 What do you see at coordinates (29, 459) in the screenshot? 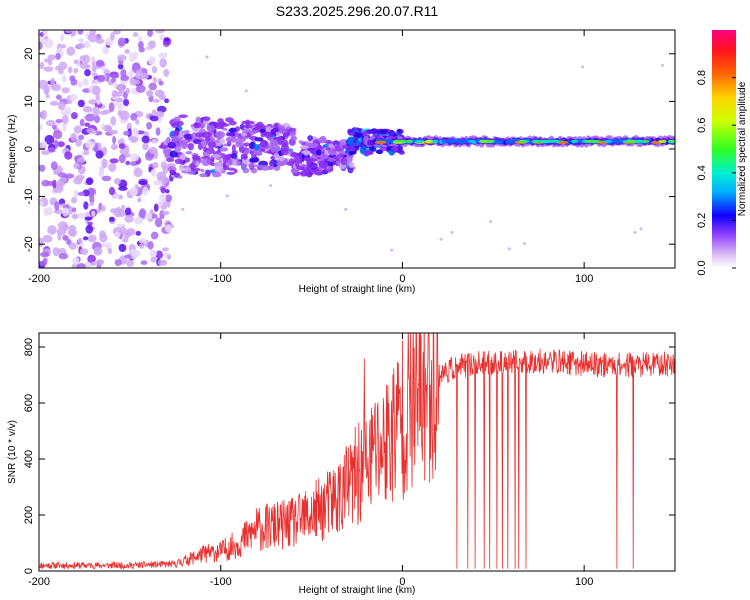
I see `snr-ytick-label: 400` at bounding box center [29, 459].